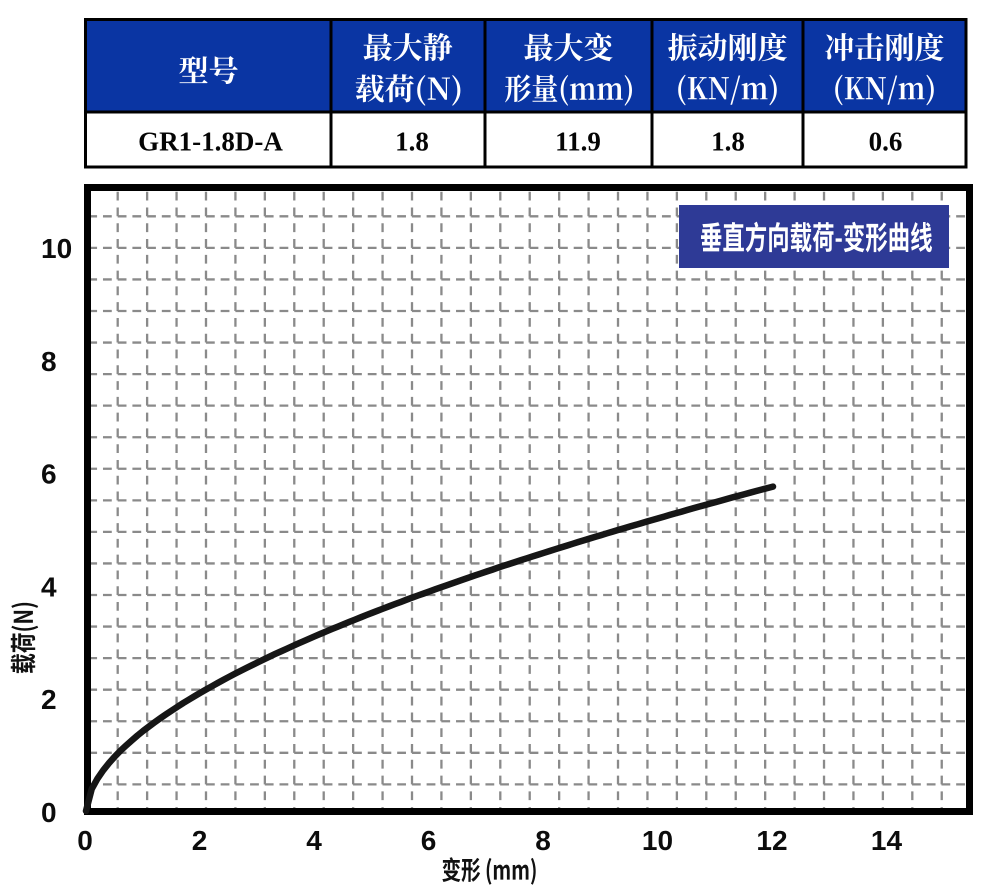 This screenshot has height=889, width=985. I want to click on svg-text: 12, so click(771, 840).